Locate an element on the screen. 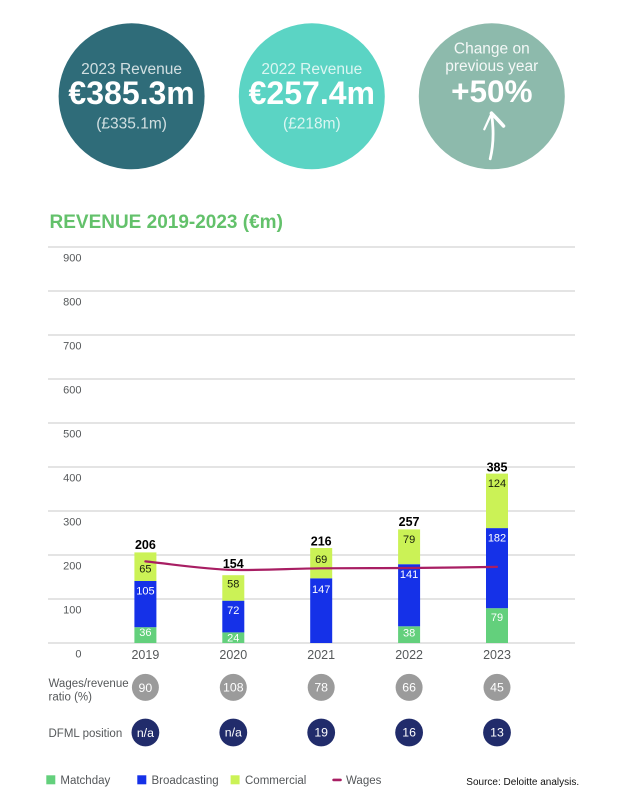 This screenshot has width=637, height=807. svg-text: Wages is located at coordinates (364, 781).